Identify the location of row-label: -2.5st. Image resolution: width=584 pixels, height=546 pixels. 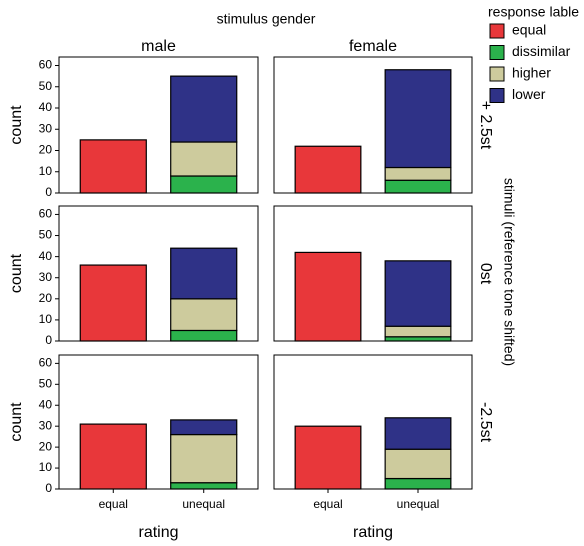
(485, 422).